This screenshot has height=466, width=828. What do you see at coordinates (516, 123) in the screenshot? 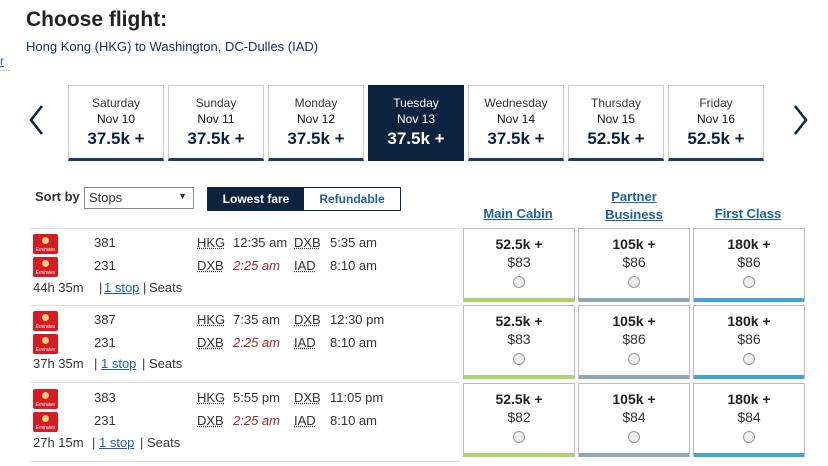
I see `date-tab-wed: Wednesday Nov 14 37.5k +` at bounding box center [516, 123].